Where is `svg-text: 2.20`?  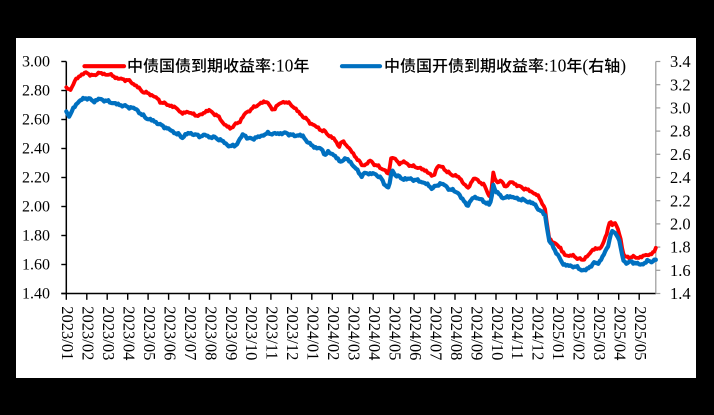
svg-text: 2.20 is located at coordinates (36, 178).